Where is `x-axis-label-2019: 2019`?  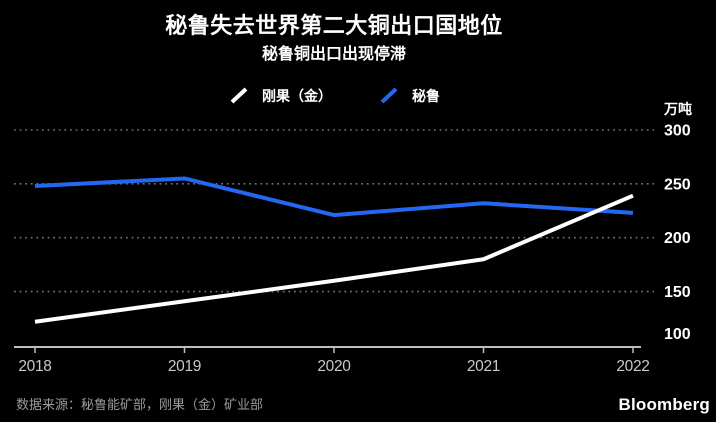 x-axis-label-2019: 2019 is located at coordinates (184, 366).